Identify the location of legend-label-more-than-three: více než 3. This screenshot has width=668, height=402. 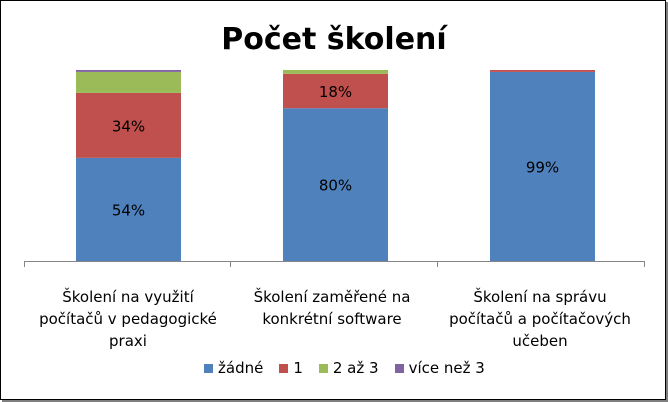
(446, 368).